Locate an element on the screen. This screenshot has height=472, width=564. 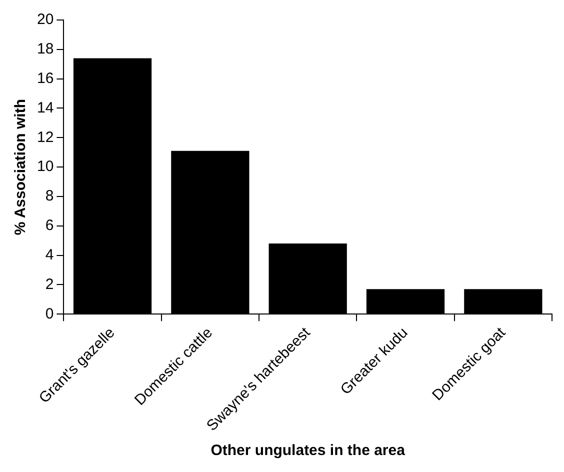
x-axis-title: Other ungulates in the area is located at coordinates (308, 451).